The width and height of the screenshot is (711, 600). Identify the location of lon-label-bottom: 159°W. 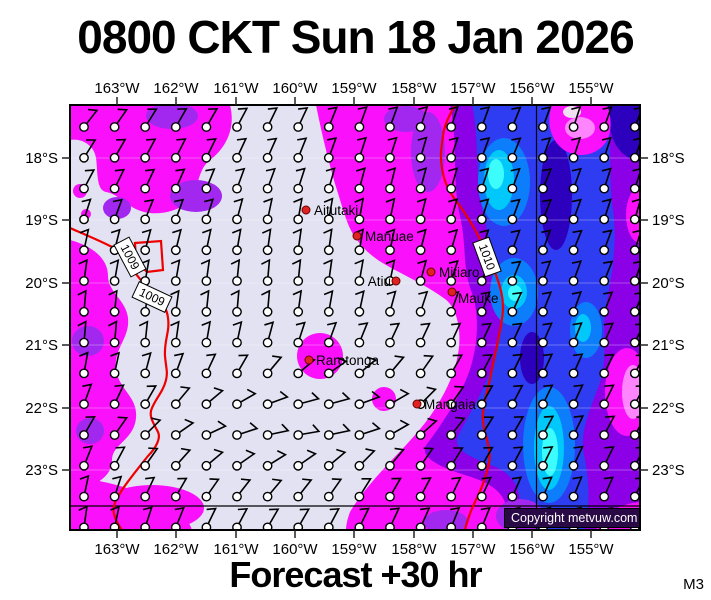
(354, 549).